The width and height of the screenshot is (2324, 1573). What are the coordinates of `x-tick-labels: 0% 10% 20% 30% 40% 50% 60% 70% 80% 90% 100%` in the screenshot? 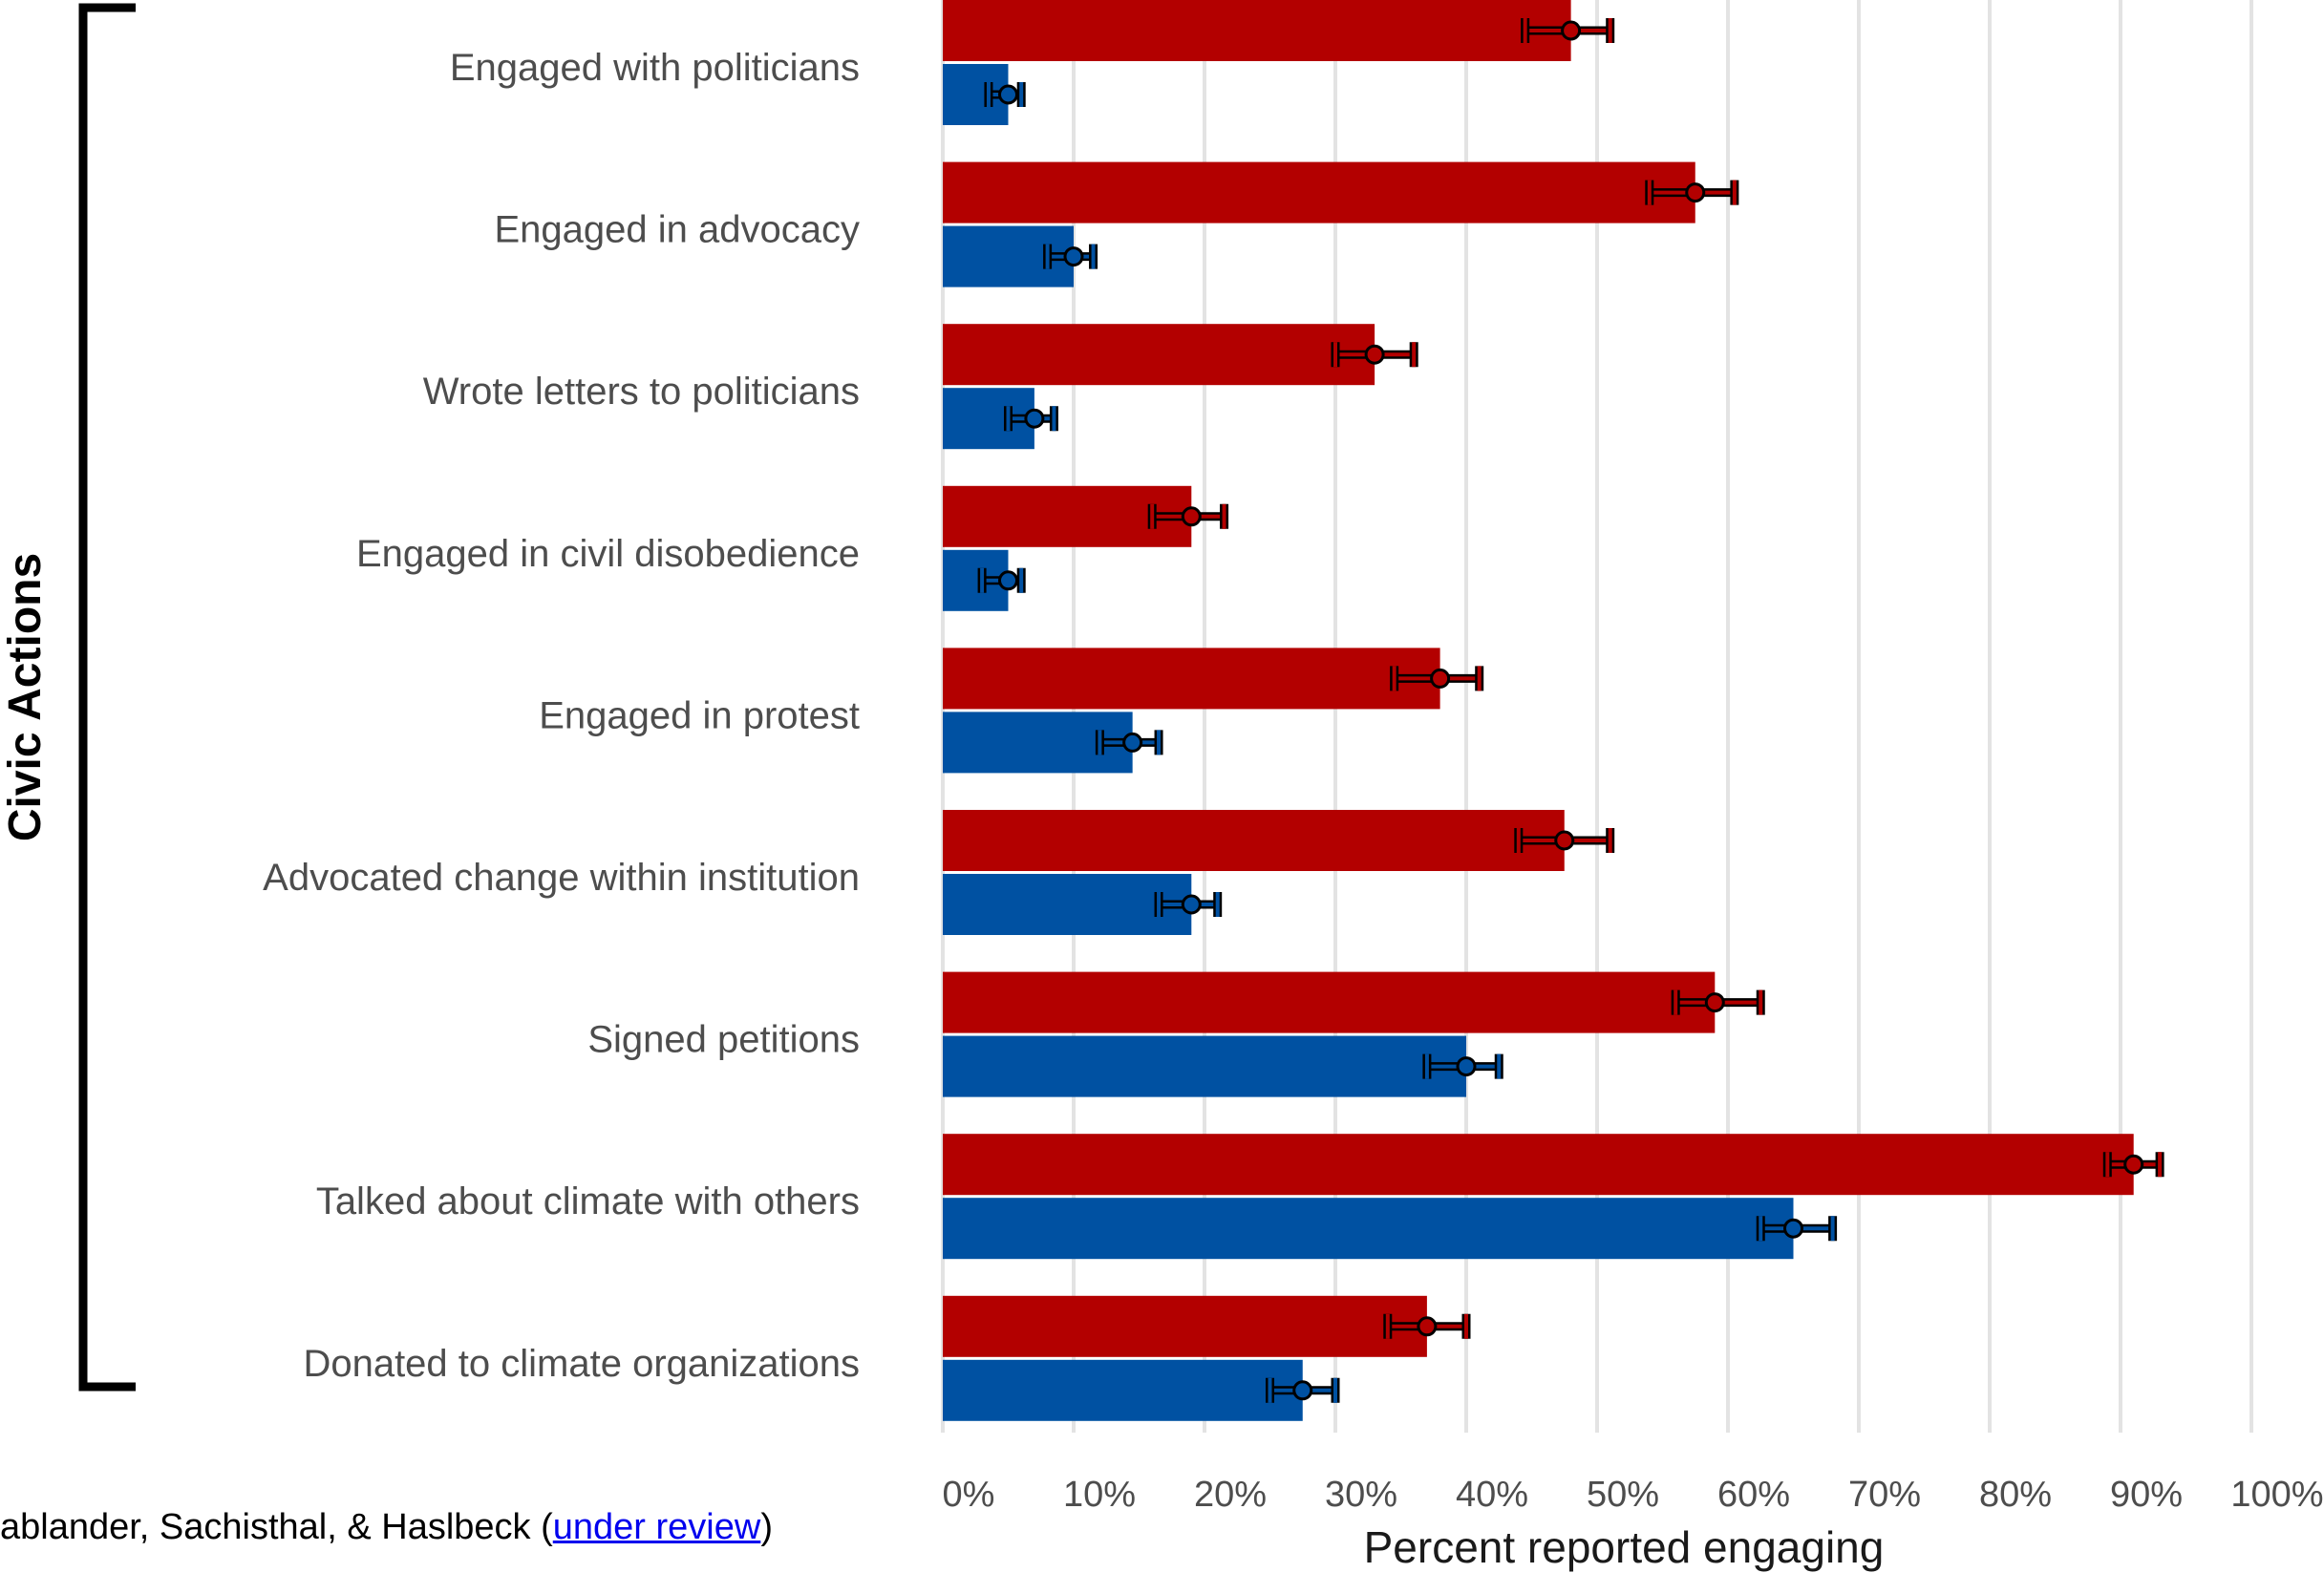 It's located at (1633, 1495).